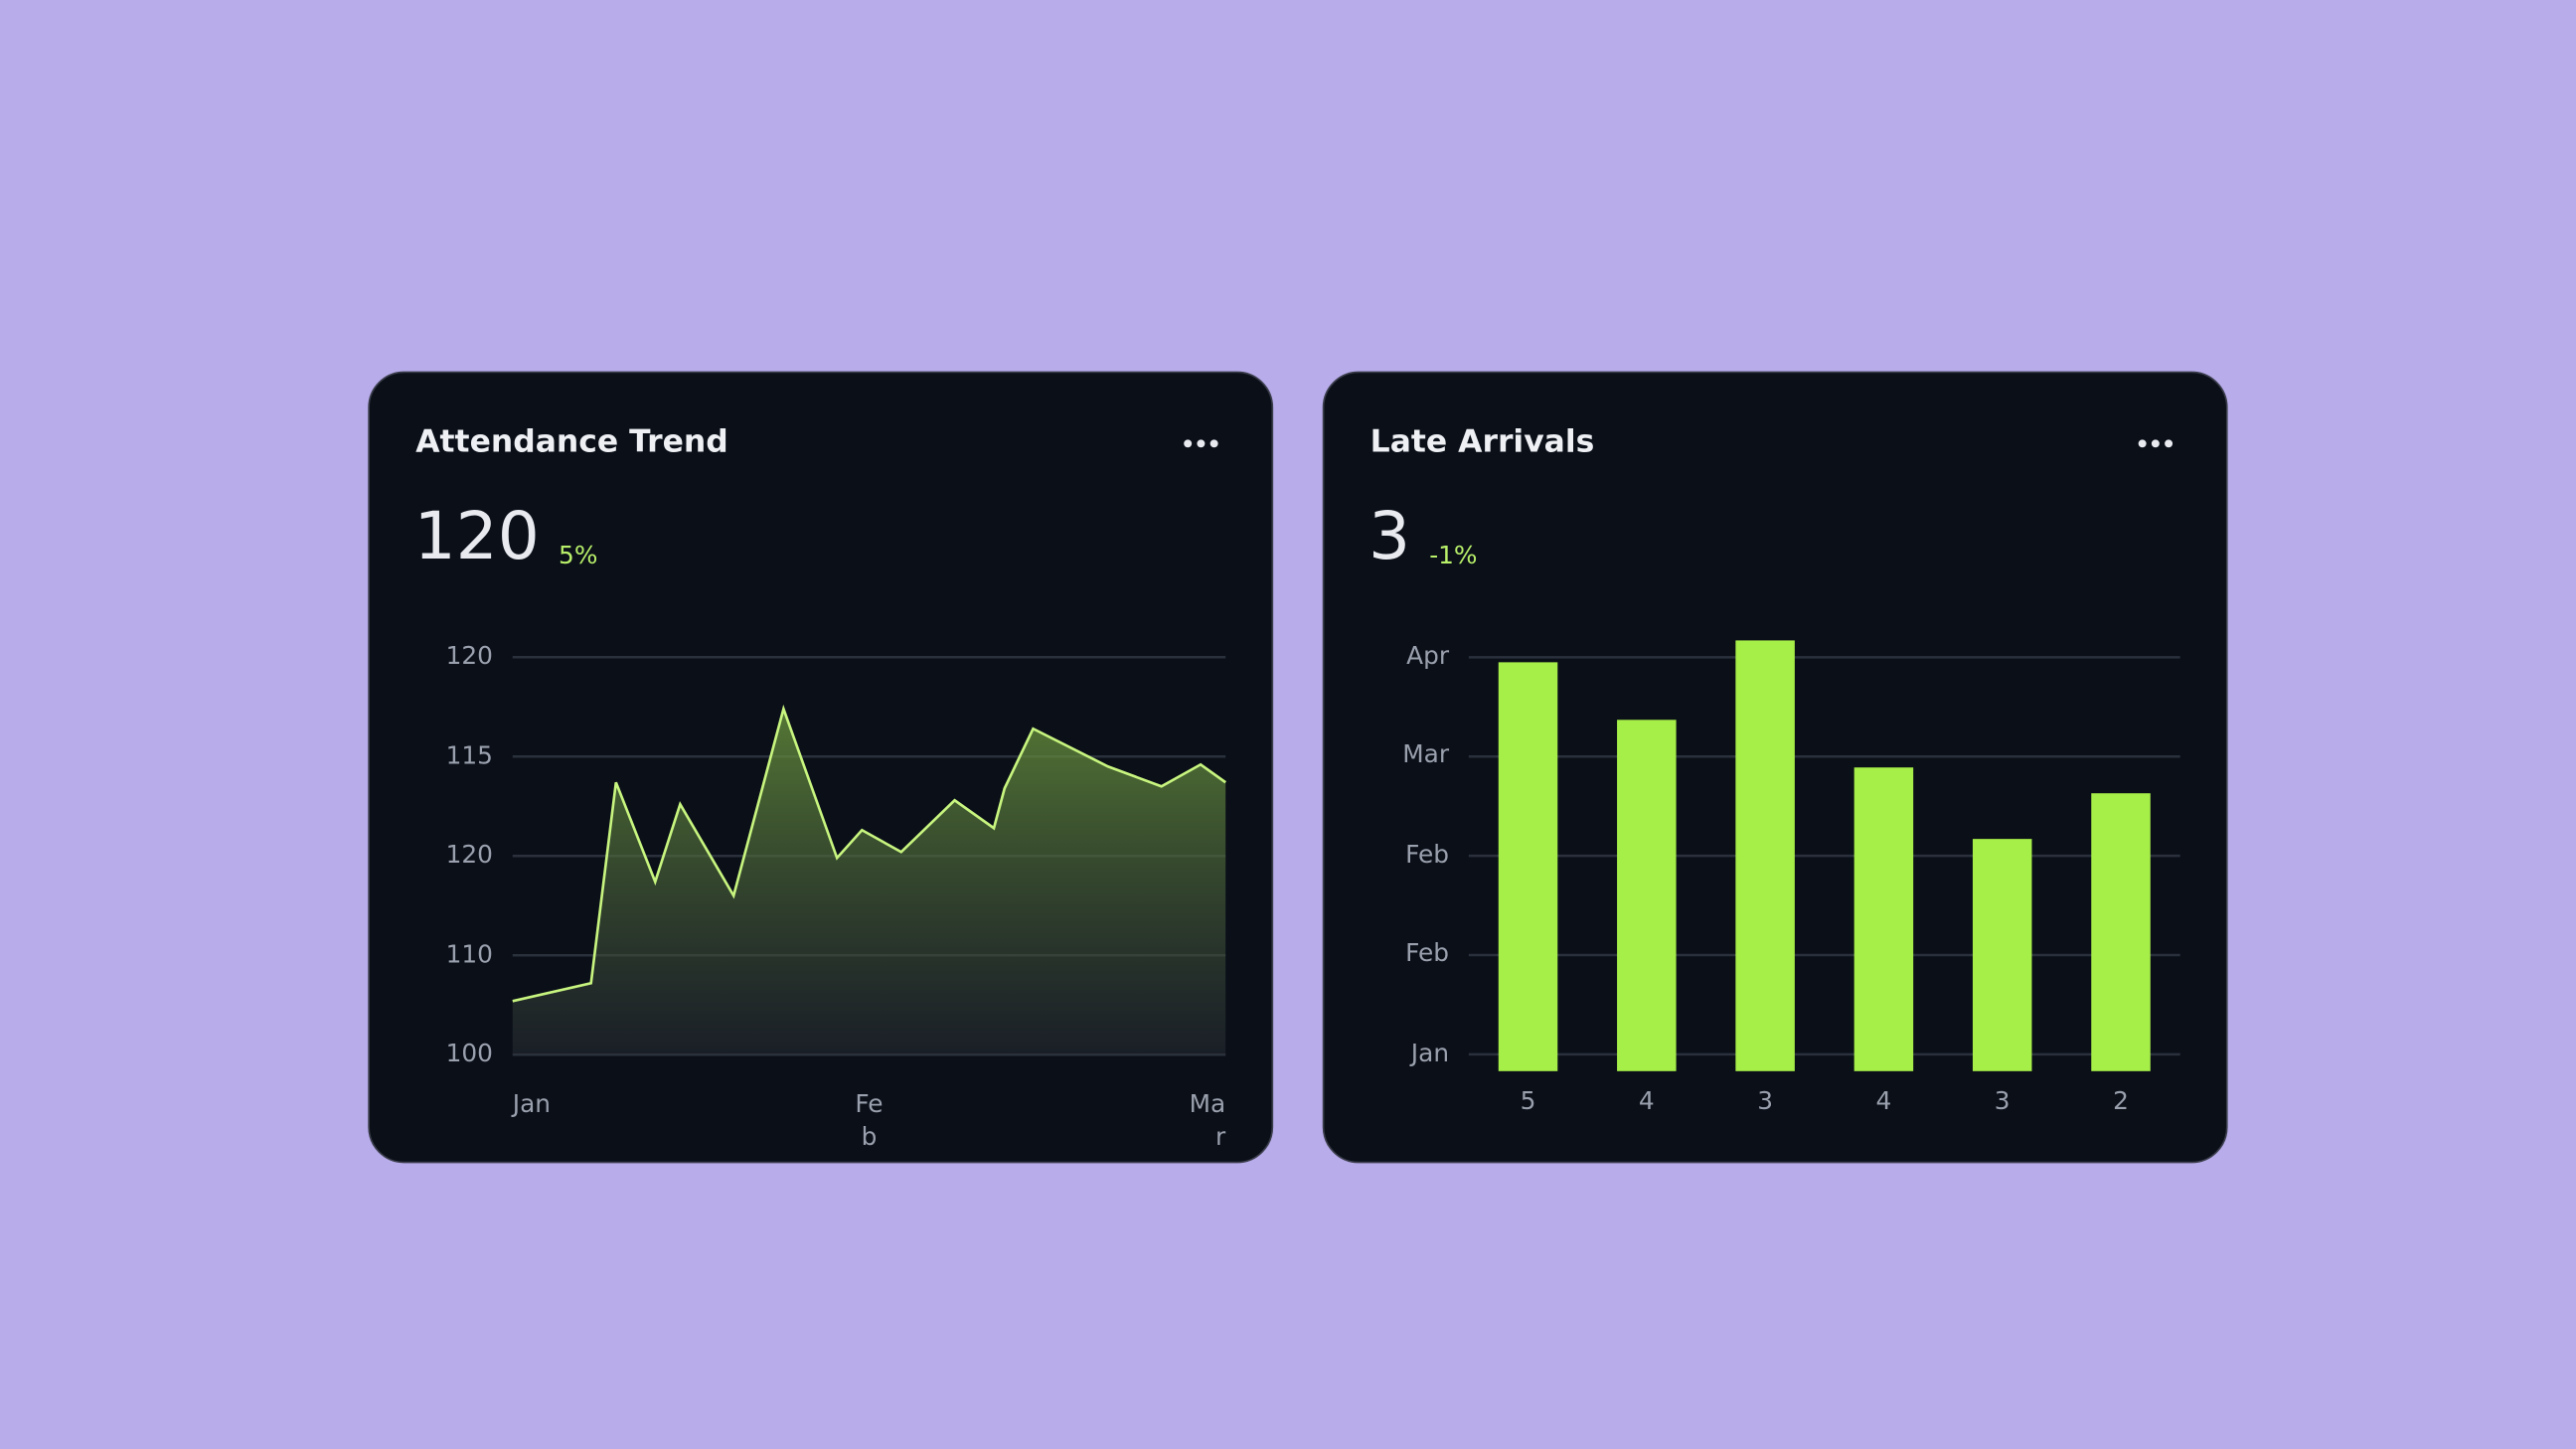 This screenshot has width=2576, height=1449. I want to click on x-tick-label: 5, so click(1528, 1100).